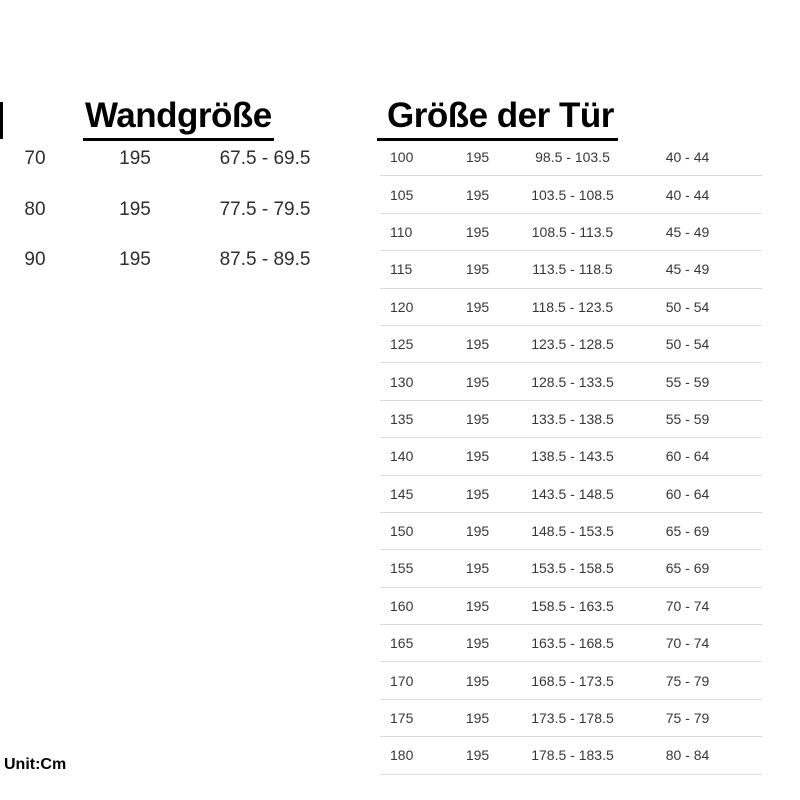  What do you see at coordinates (35, 260) in the screenshot?
I see `size-cell: 90` at bounding box center [35, 260].